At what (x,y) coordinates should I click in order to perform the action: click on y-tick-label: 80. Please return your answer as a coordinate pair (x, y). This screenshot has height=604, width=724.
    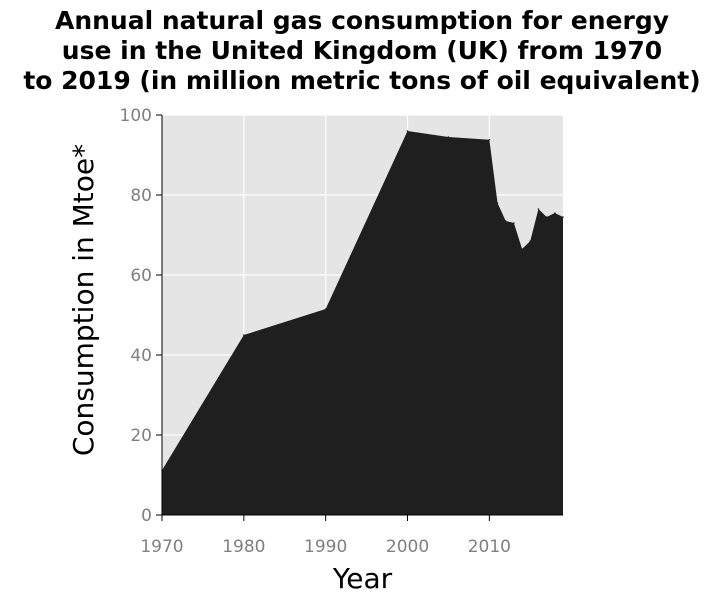
    Looking at the image, I should click on (141, 196).